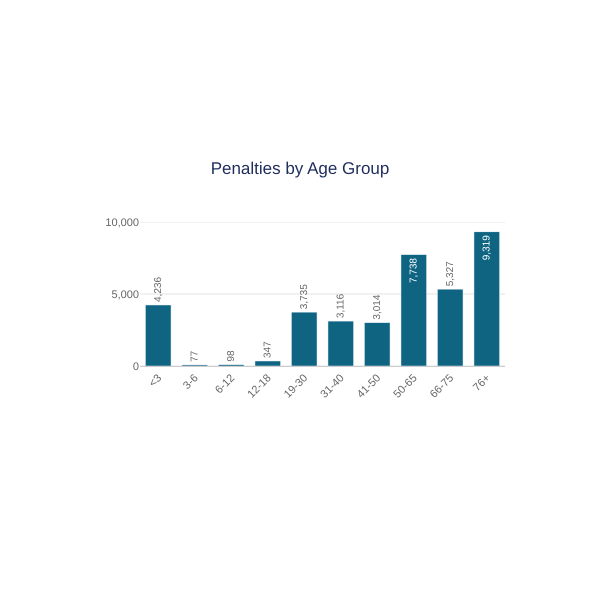 The width and height of the screenshot is (600, 600). Describe the element at coordinates (194, 356) in the screenshot. I see `data-label: 77` at that location.